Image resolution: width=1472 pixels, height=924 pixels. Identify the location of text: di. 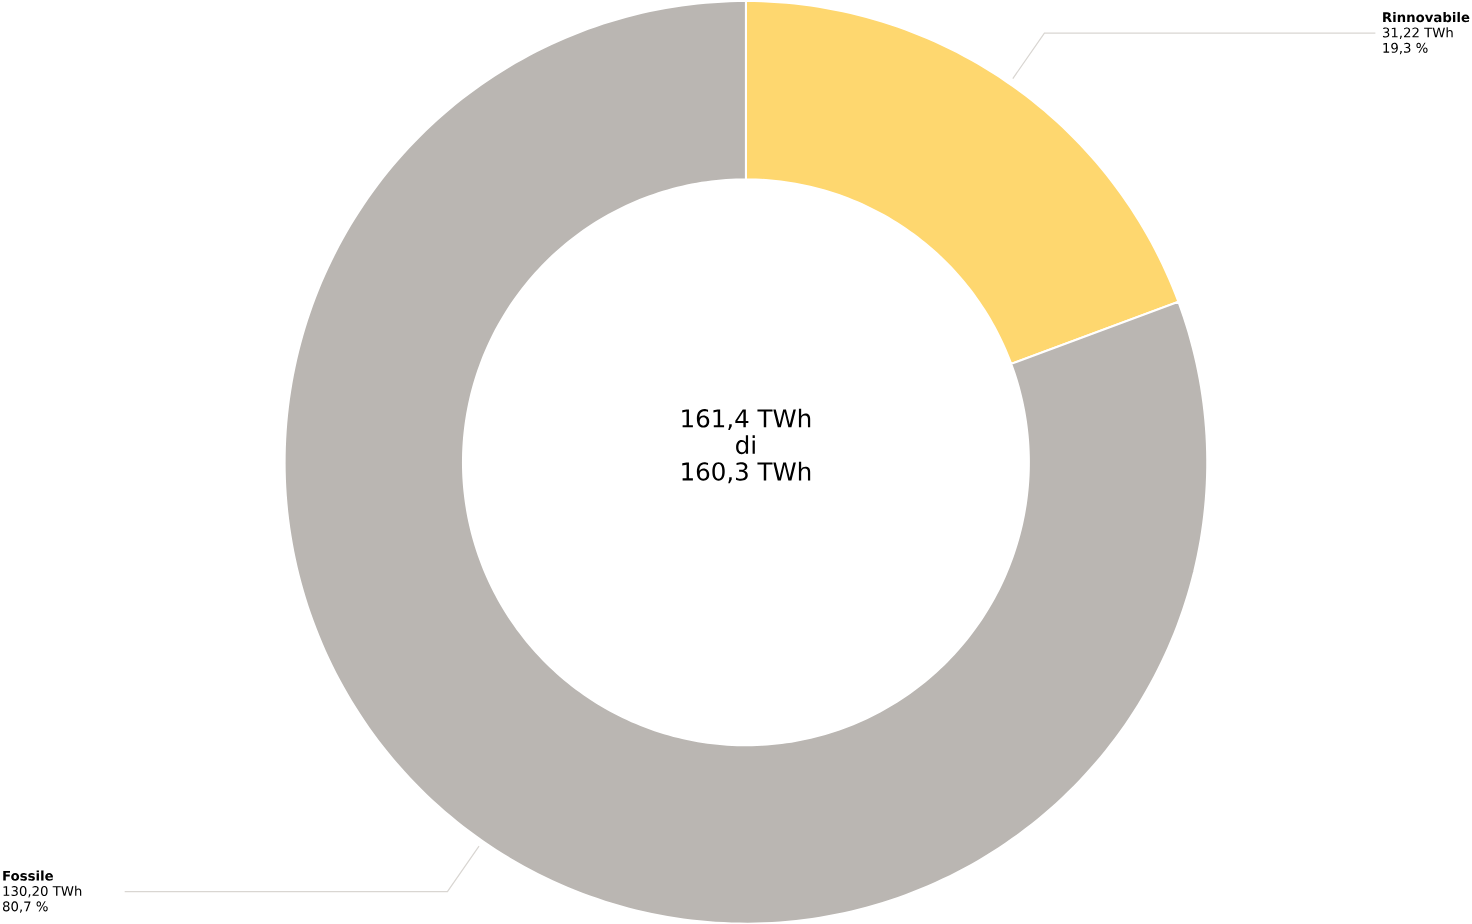
(745, 444).